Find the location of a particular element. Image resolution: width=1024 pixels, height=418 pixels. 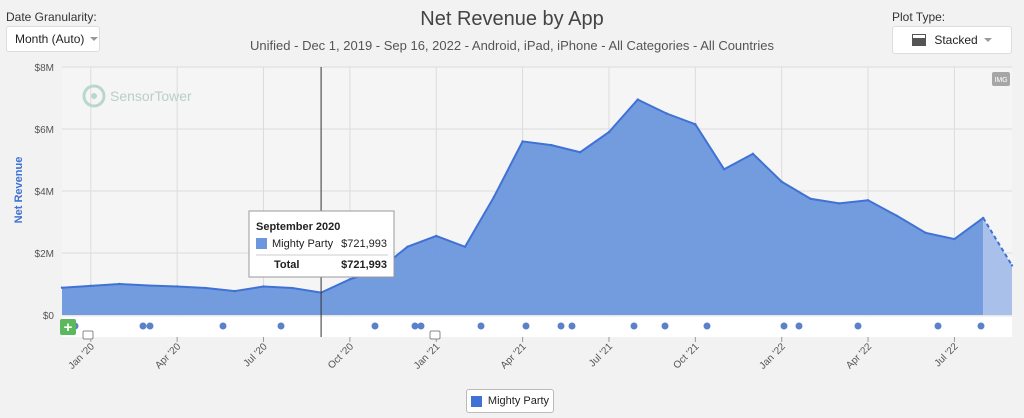

projected-line is located at coordinates (997, 241).